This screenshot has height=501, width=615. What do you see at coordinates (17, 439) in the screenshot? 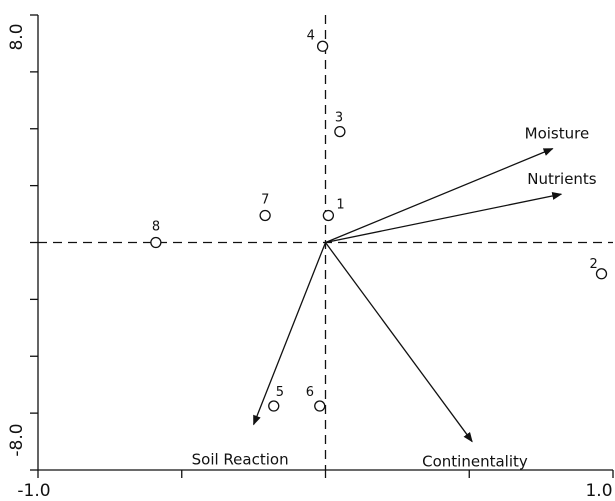
I see `y-tick-label-min: -8.0` at bounding box center [17, 439].